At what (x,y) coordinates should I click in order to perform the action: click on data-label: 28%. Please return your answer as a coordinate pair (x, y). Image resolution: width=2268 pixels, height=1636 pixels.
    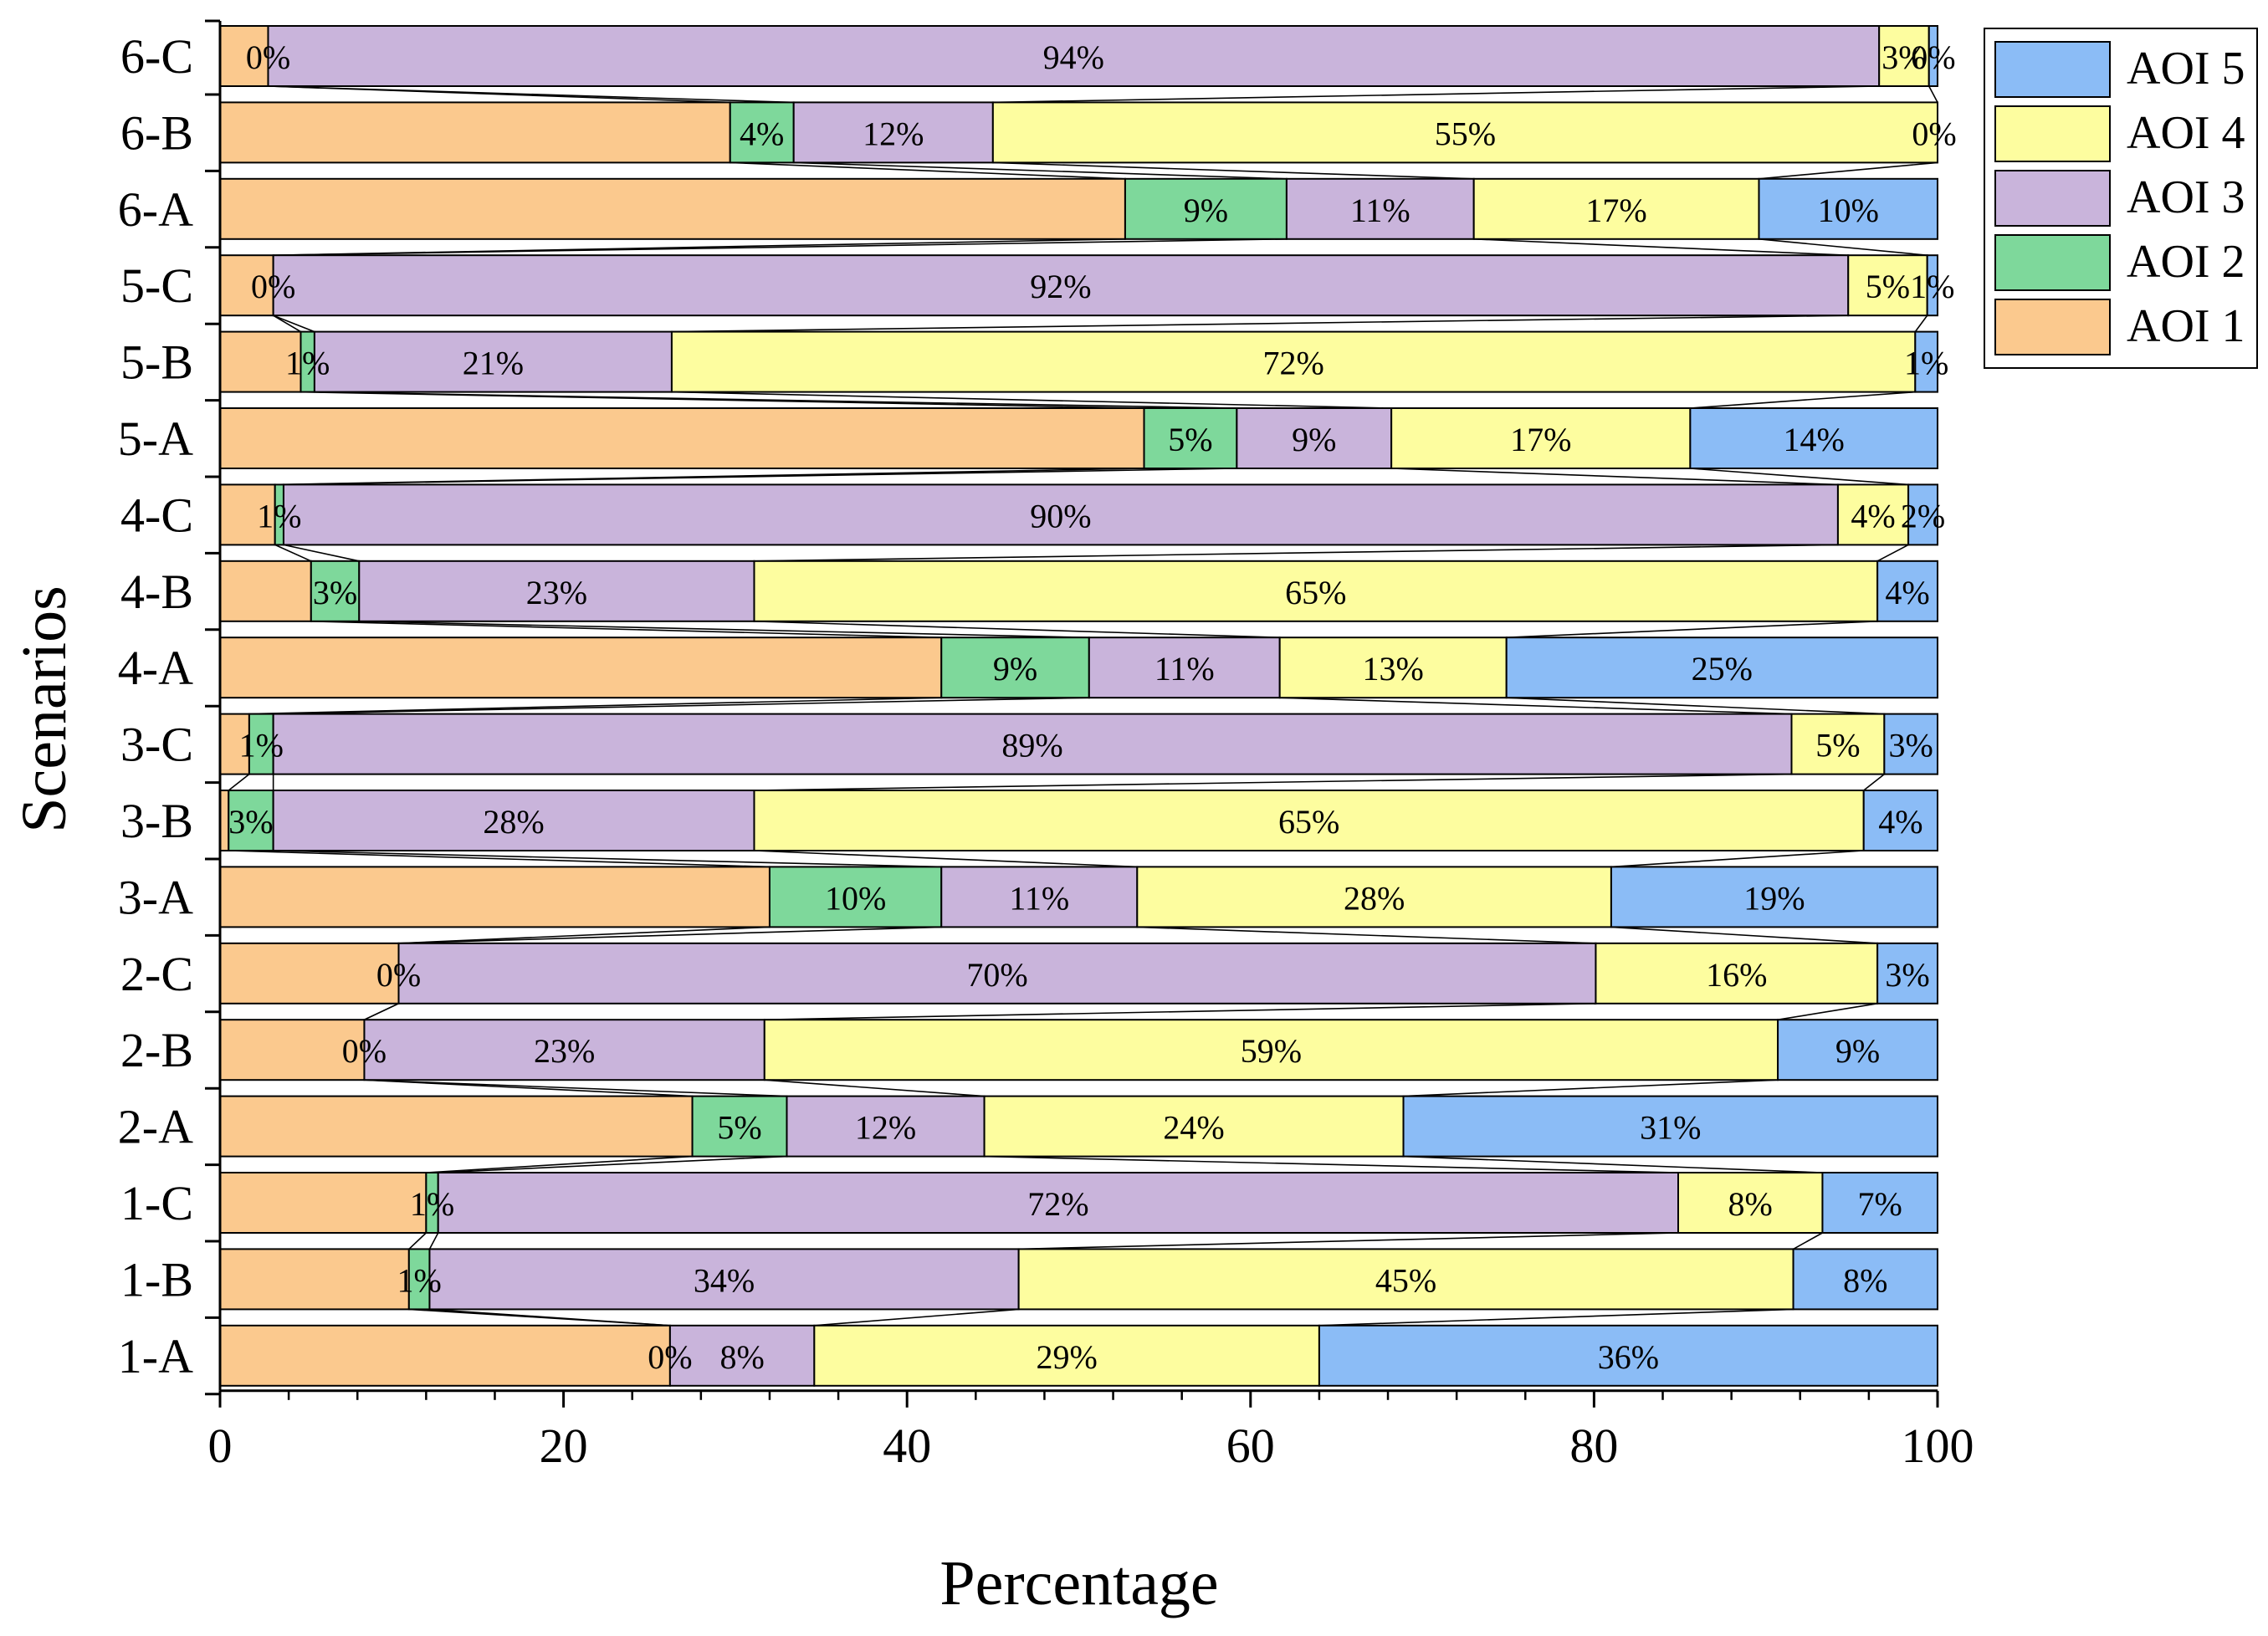
    Looking at the image, I should click on (513, 822).